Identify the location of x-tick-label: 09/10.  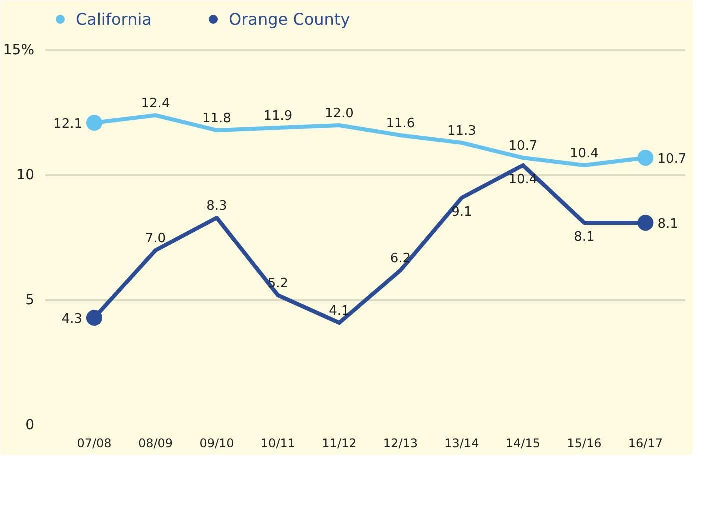
(217, 443).